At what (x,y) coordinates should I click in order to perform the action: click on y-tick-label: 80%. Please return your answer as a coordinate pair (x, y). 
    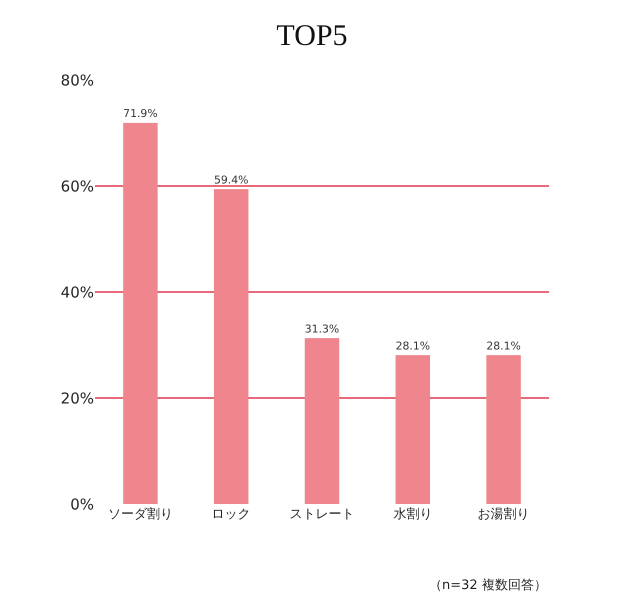
    Looking at the image, I should click on (77, 80).